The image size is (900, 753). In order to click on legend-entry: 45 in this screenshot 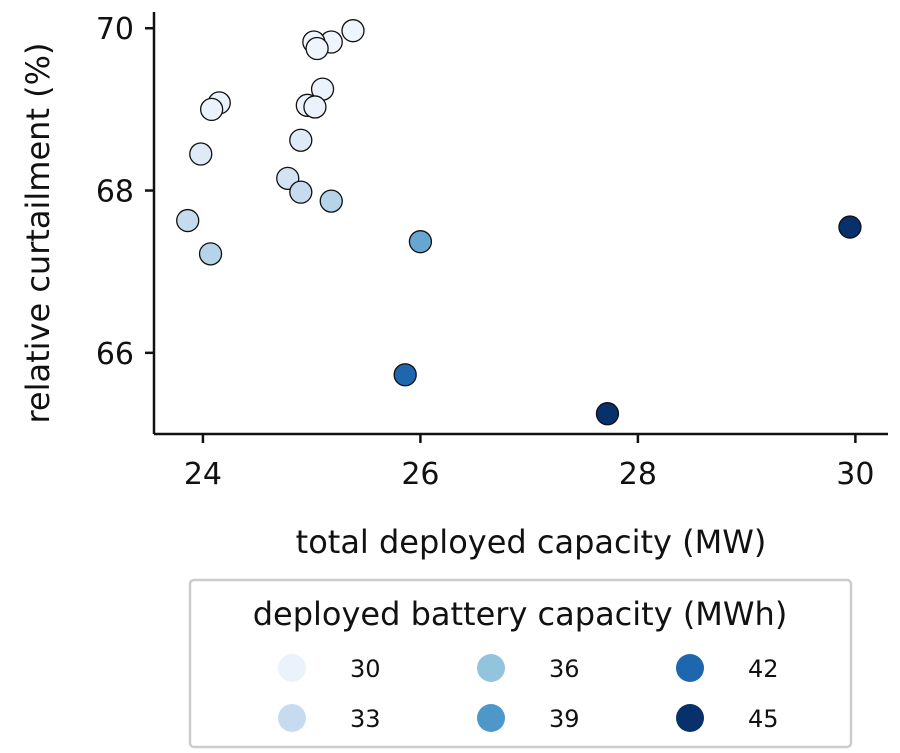, I will do `click(727, 718)`.